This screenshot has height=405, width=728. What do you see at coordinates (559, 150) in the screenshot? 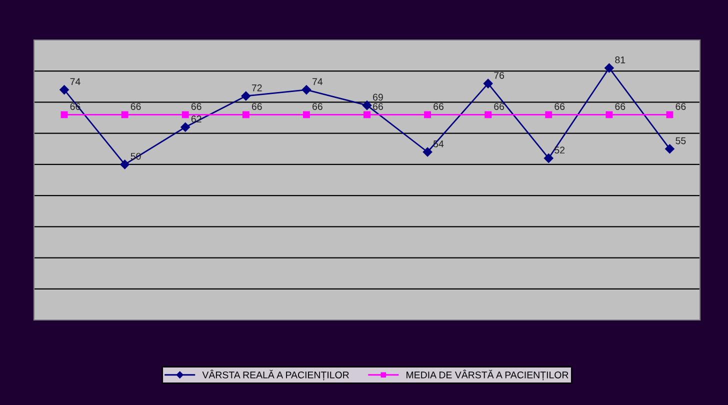
I see `data-label: 52` at bounding box center [559, 150].